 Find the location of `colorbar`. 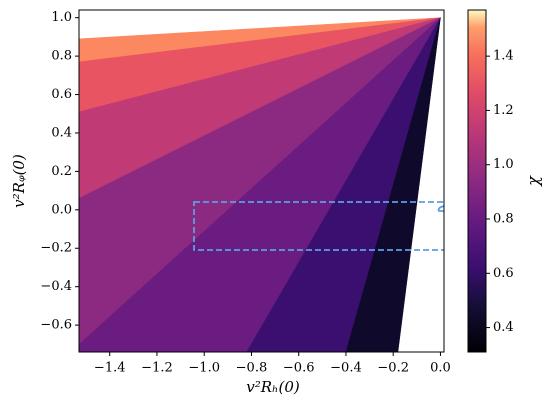

colorbar is located at coordinates (477, 181).